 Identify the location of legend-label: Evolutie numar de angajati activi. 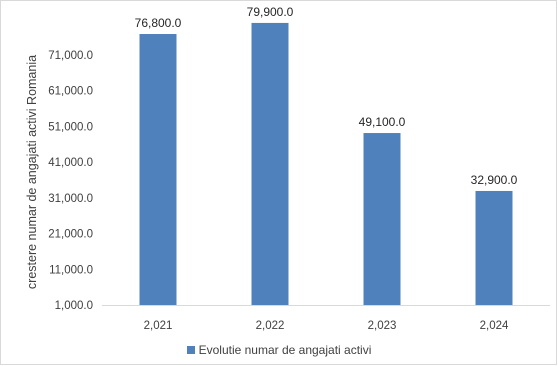
(285, 350).